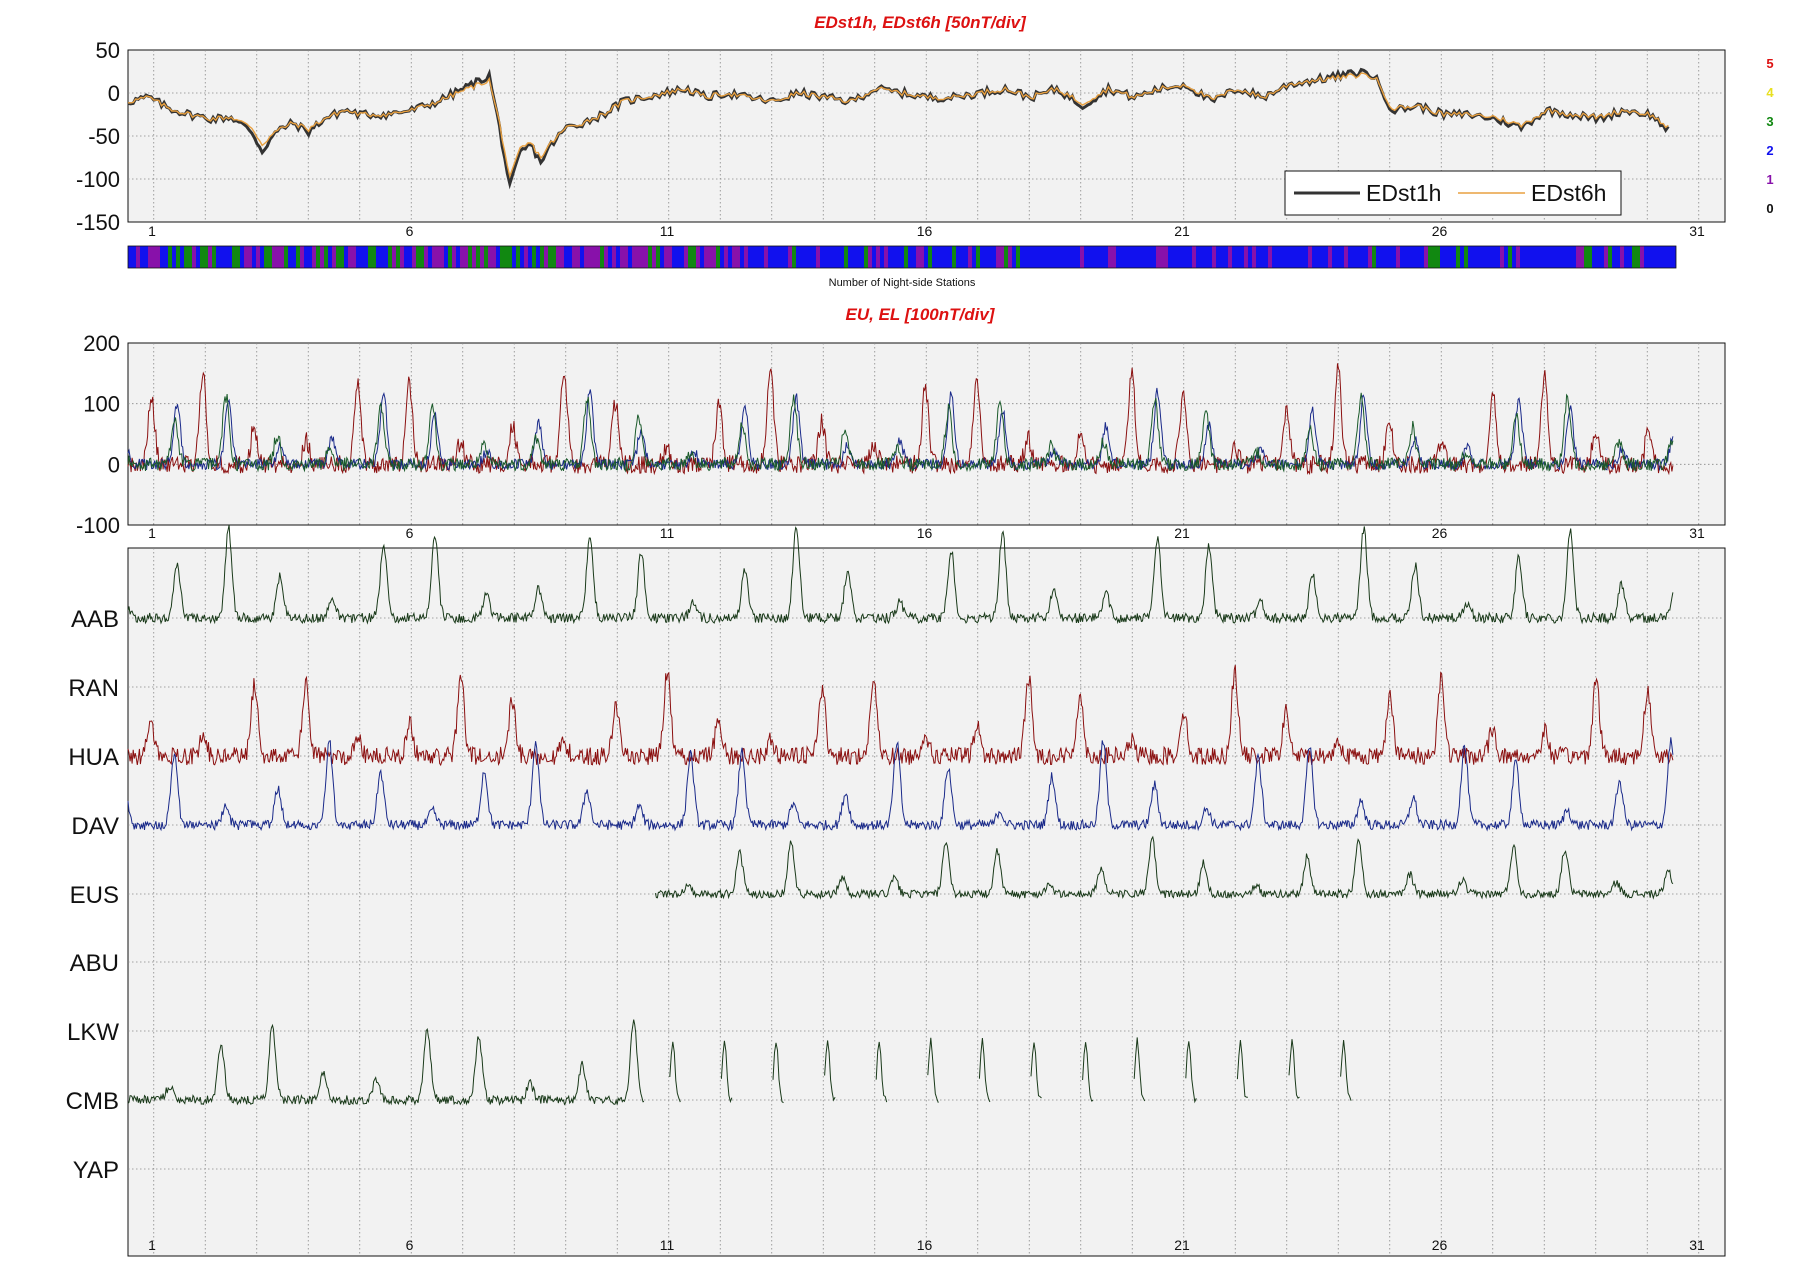  Describe the element at coordinates (101, 404) in the screenshot. I see `y-tick-label: 100` at that location.